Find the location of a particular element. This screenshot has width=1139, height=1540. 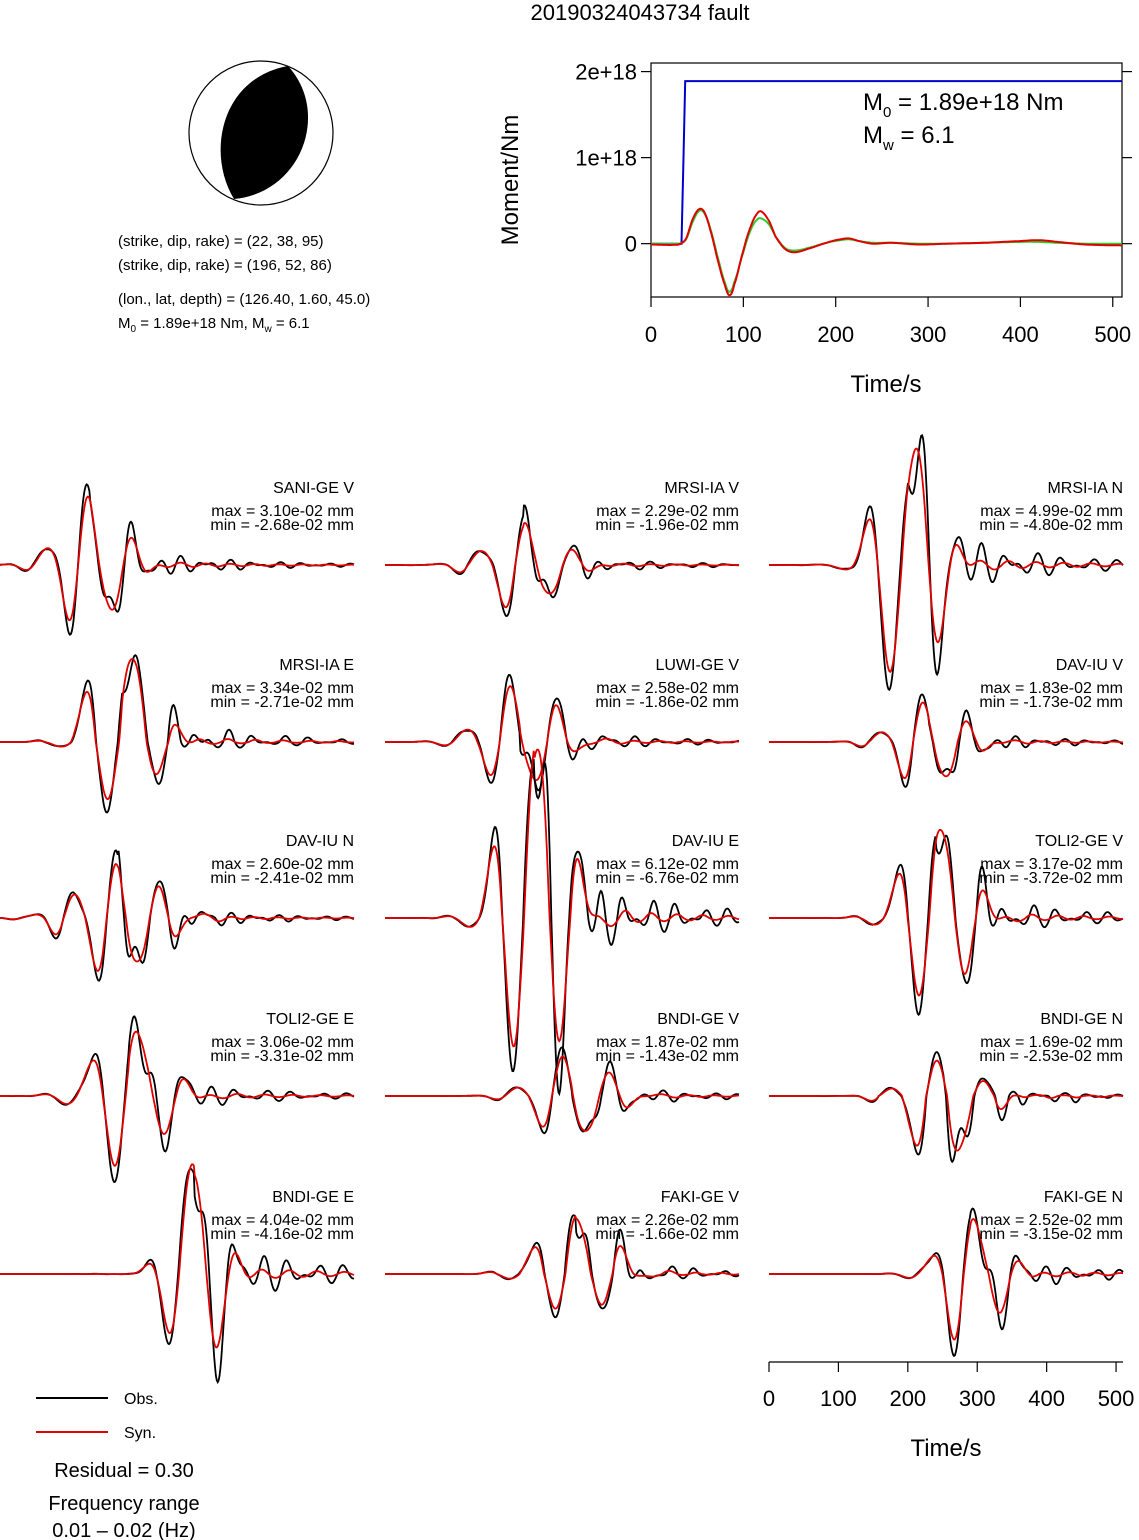

station-label: BNDI-GE E is located at coordinates (313, 1197).